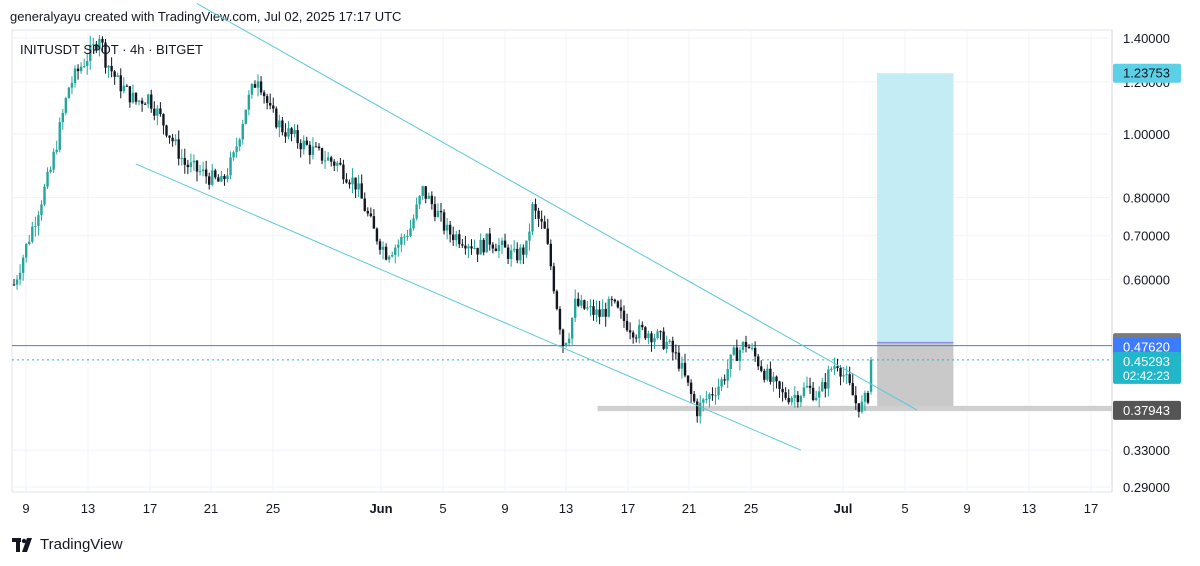  I want to click on price-label-stop: 0.37943, so click(1147, 410).